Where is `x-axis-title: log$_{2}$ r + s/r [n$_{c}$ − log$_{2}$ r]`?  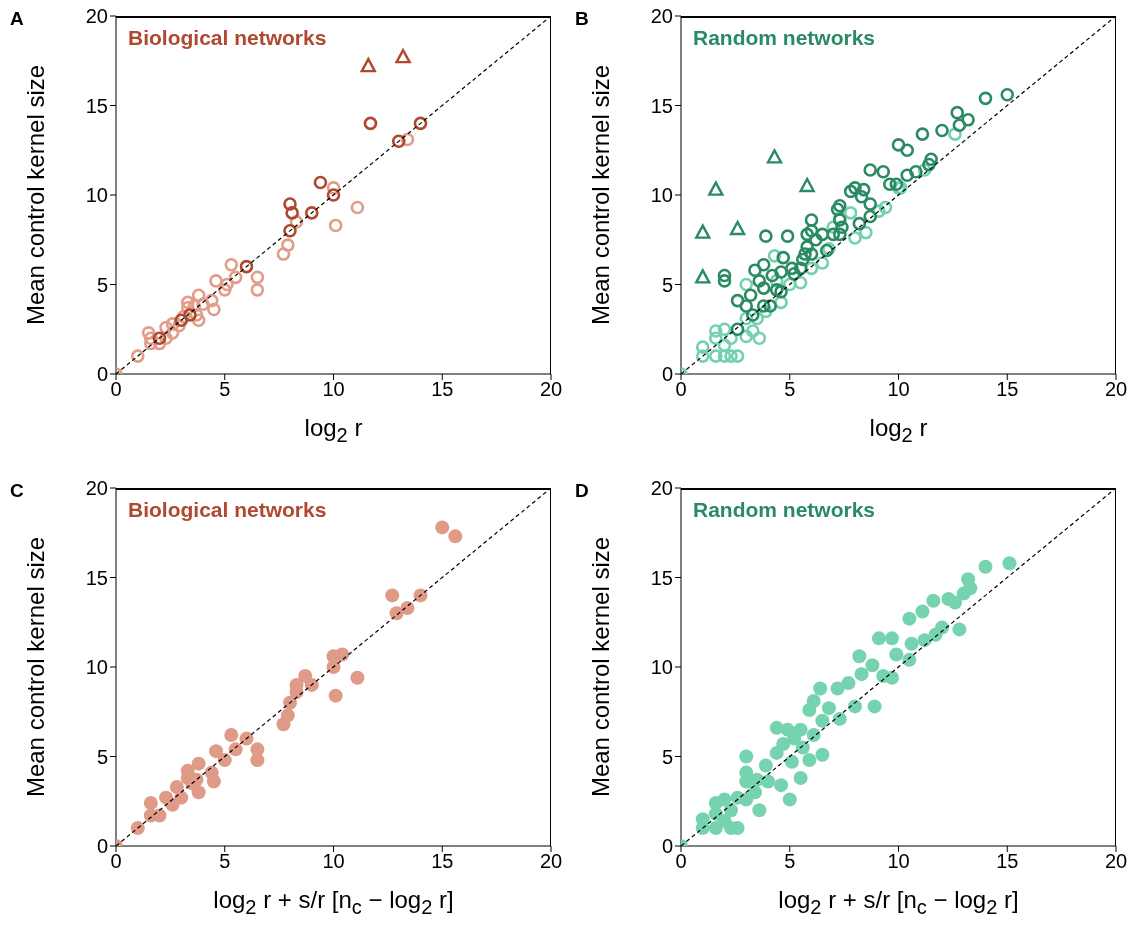
x-axis-title: log$_{2}$ r + s/r [n$_{c}$ − log$_{2}$ r] is located at coordinates (333, 902).